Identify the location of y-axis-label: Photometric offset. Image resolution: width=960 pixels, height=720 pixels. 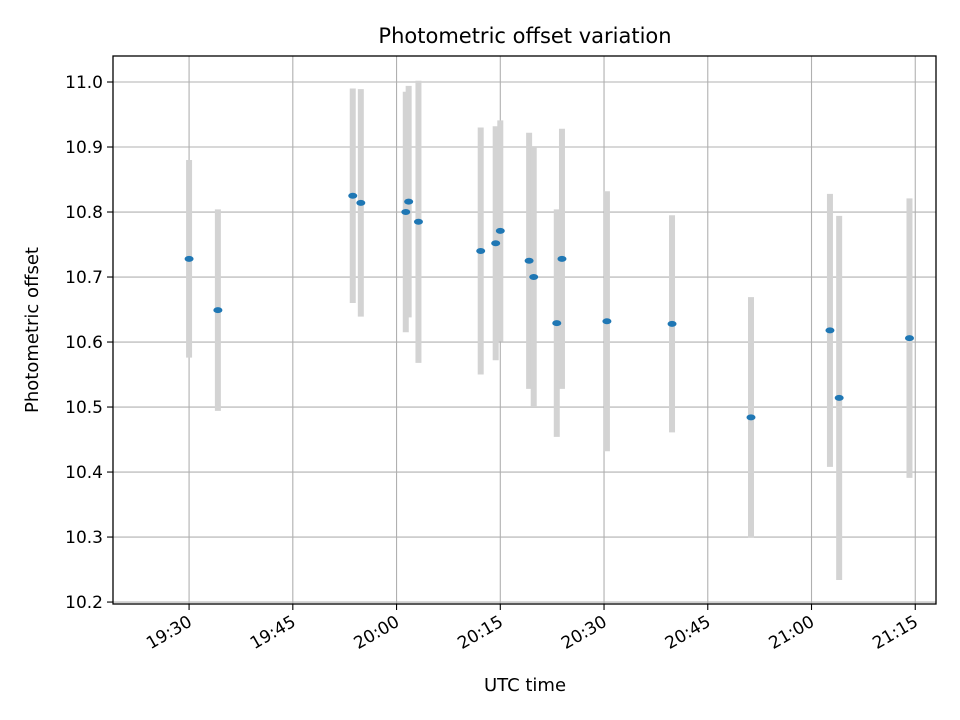
(32, 330).